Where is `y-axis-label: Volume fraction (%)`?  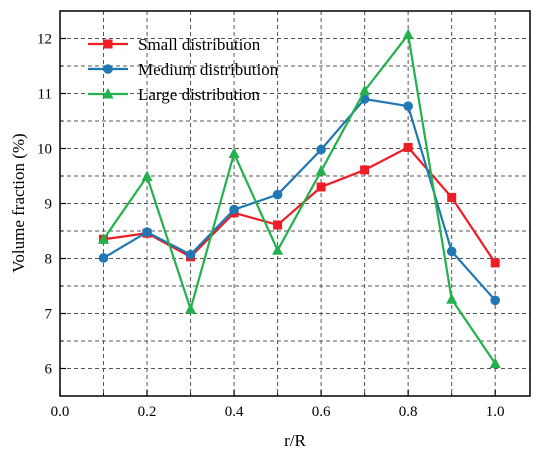 y-axis-label: Volume fraction (%) is located at coordinates (18, 202).